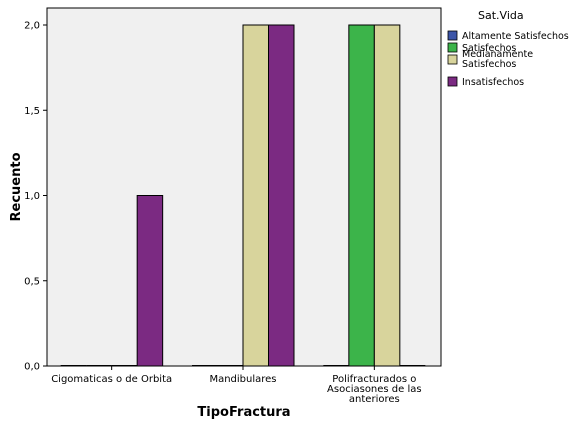 This screenshot has width=569, height=423. I want to click on legend-label-line: Medianamente, so click(497, 54).